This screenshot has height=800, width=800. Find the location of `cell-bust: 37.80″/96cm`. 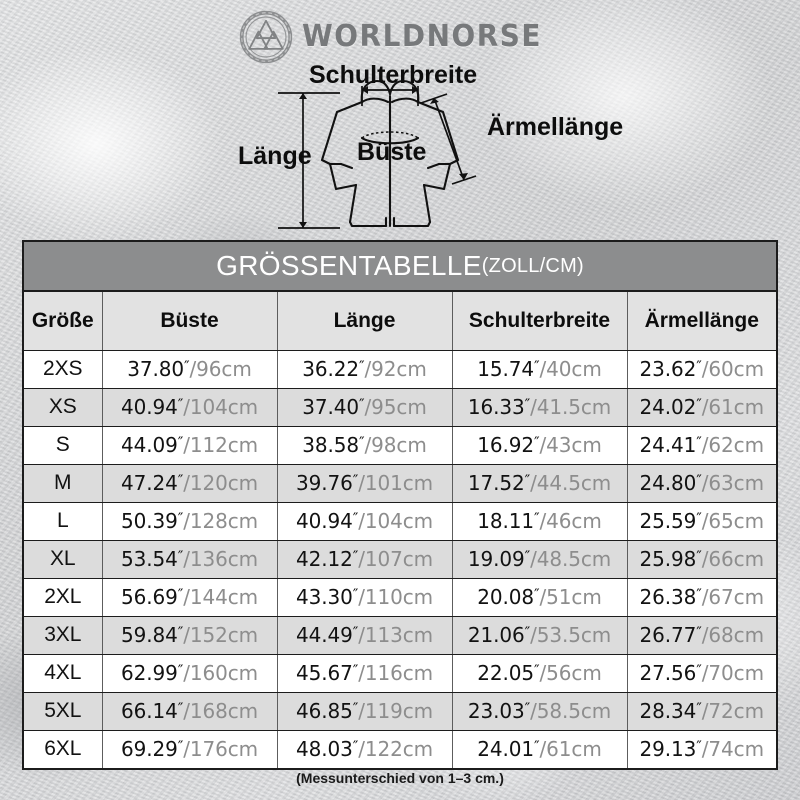

cell-bust: 37.80″/96cm is located at coordinates (190, 369).